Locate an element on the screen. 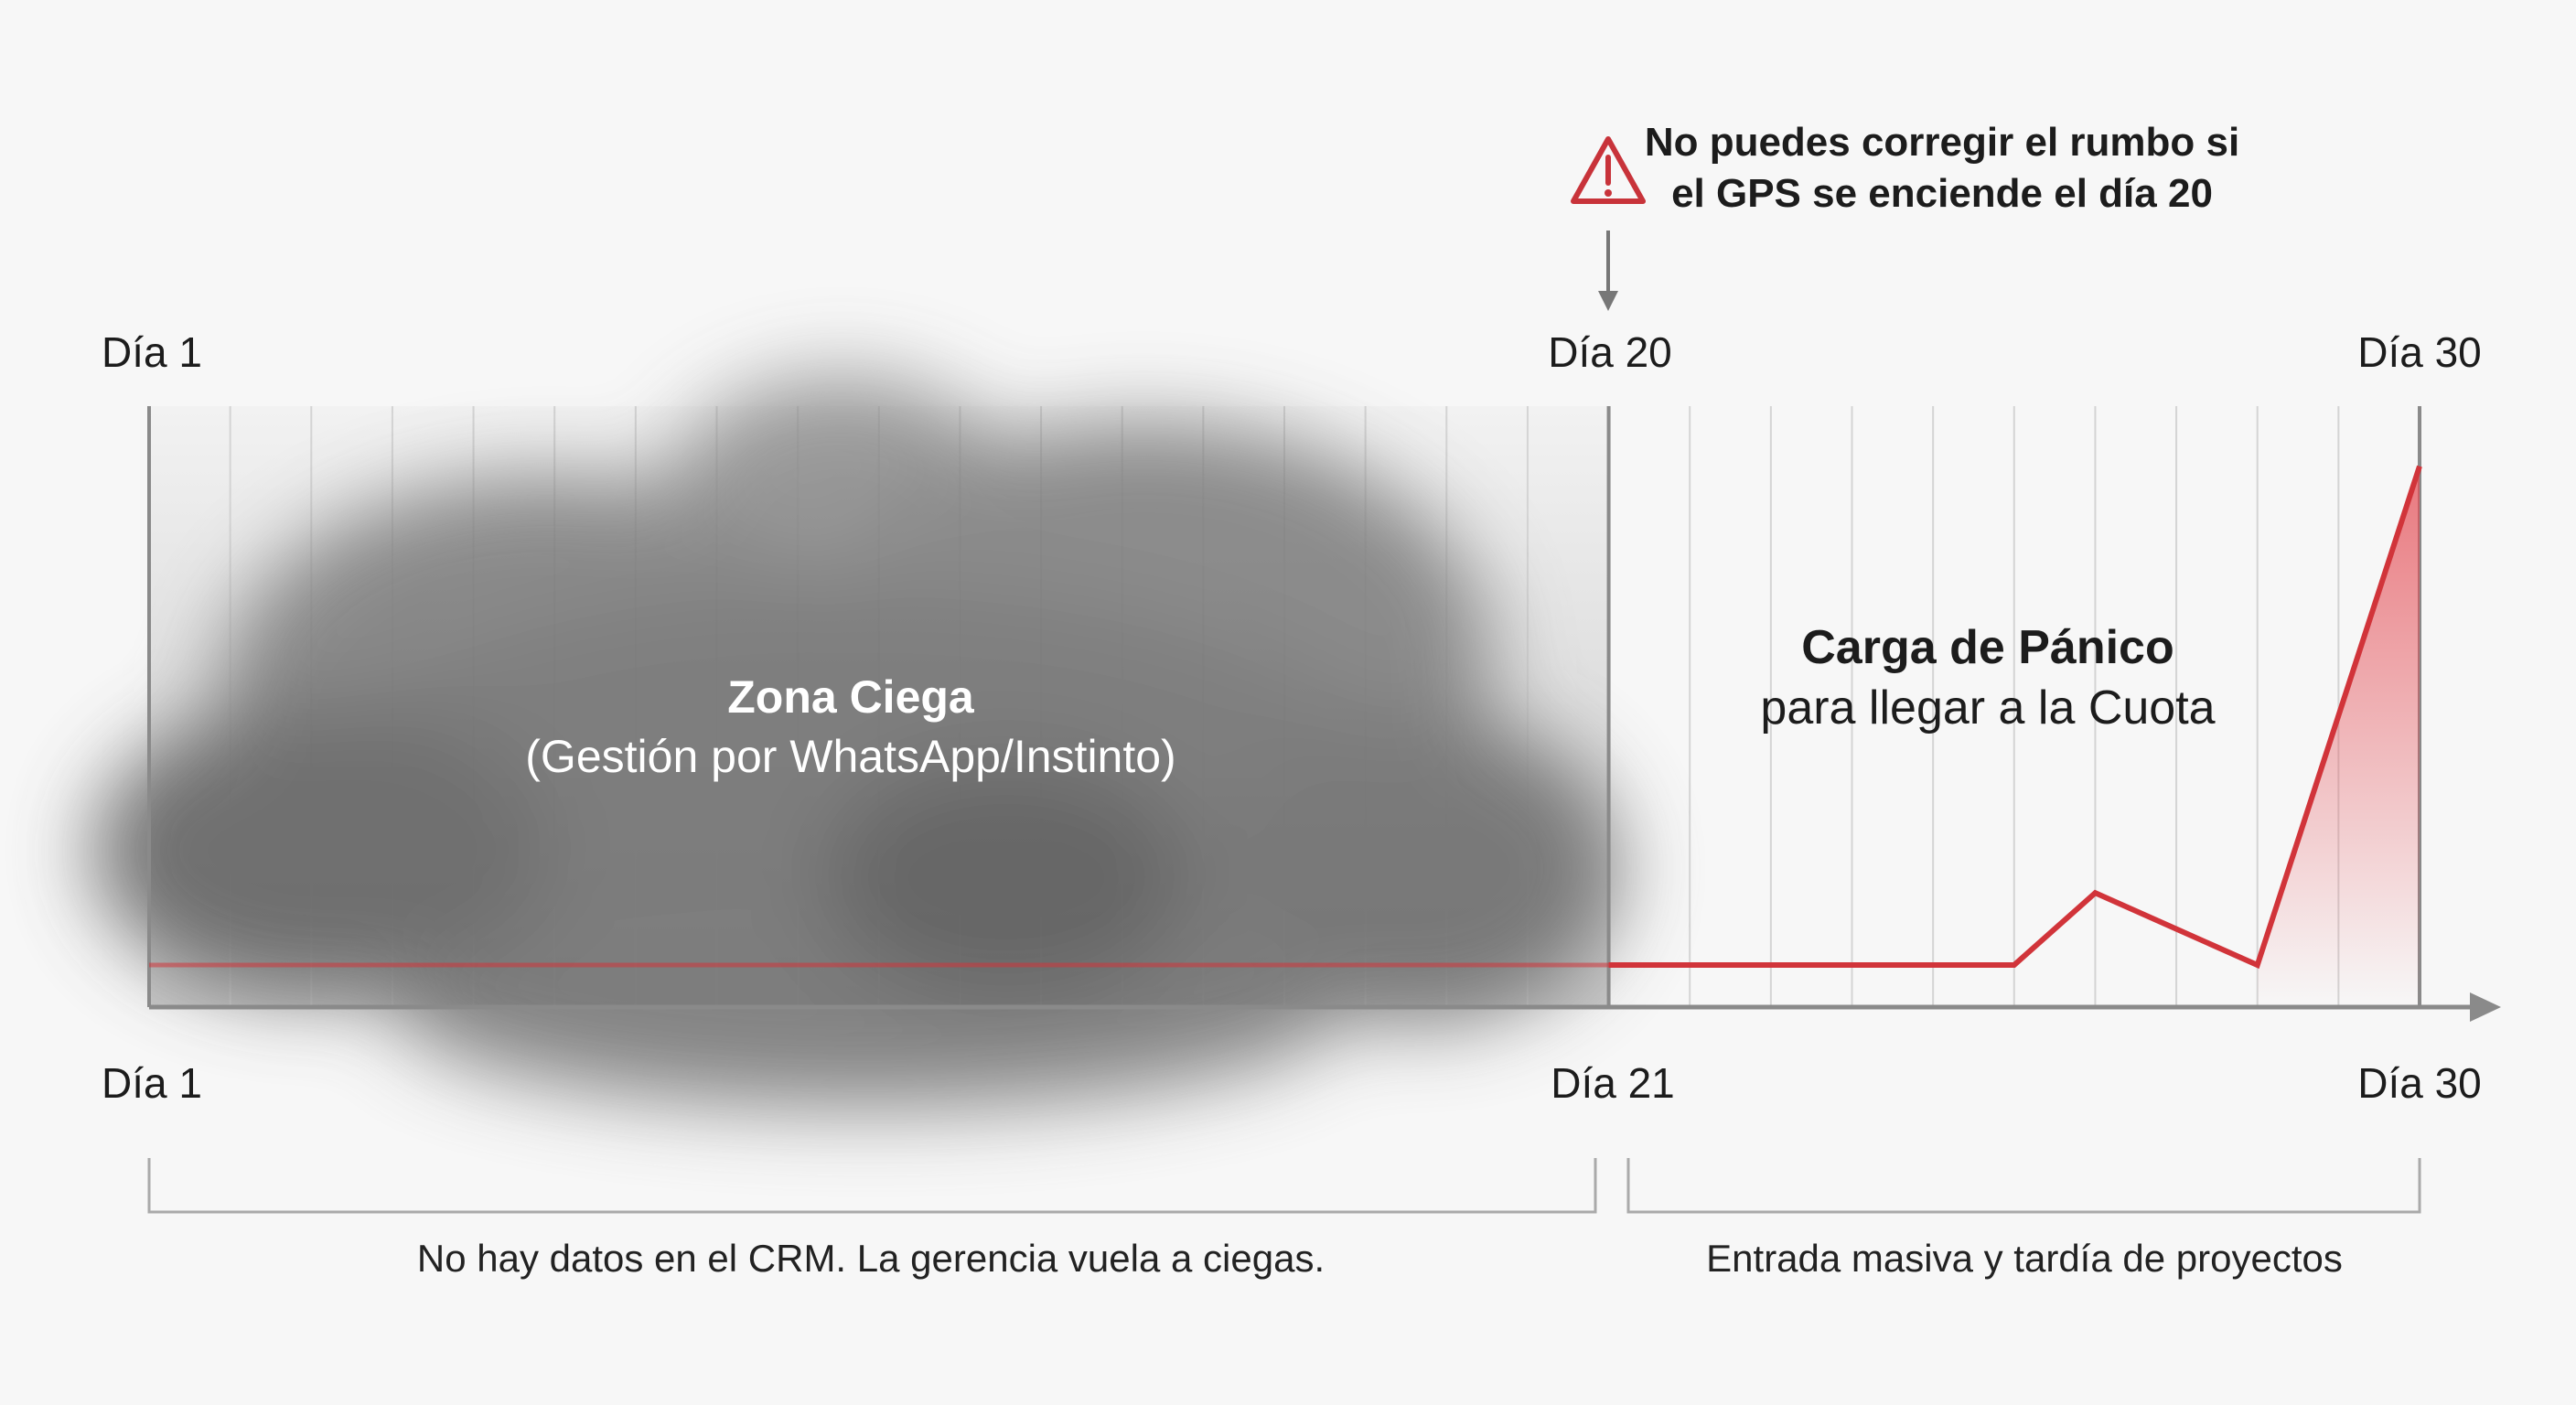  panic-subtitle: para llegar a la Cuota is located at coordinates (1988, 708).